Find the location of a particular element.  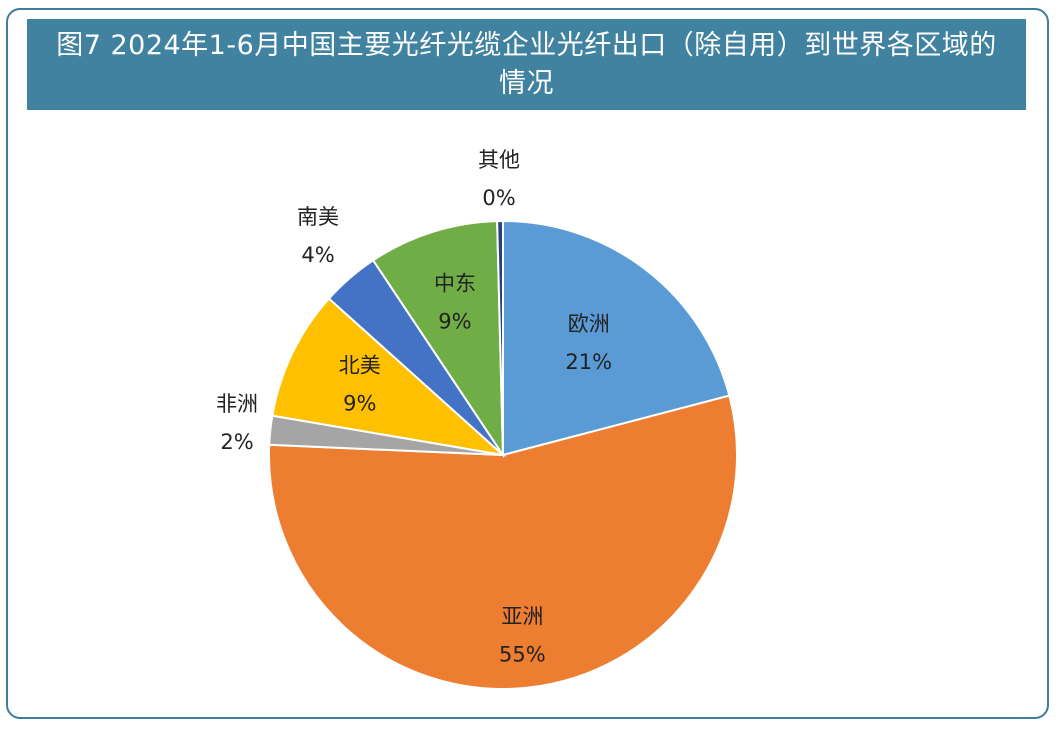

chart-title-bar: 图7 2024年1-6月中国主要光纤光缆企业光纤出口（除自用）到世界各区域的情况 is located at coordinates (526, 64).